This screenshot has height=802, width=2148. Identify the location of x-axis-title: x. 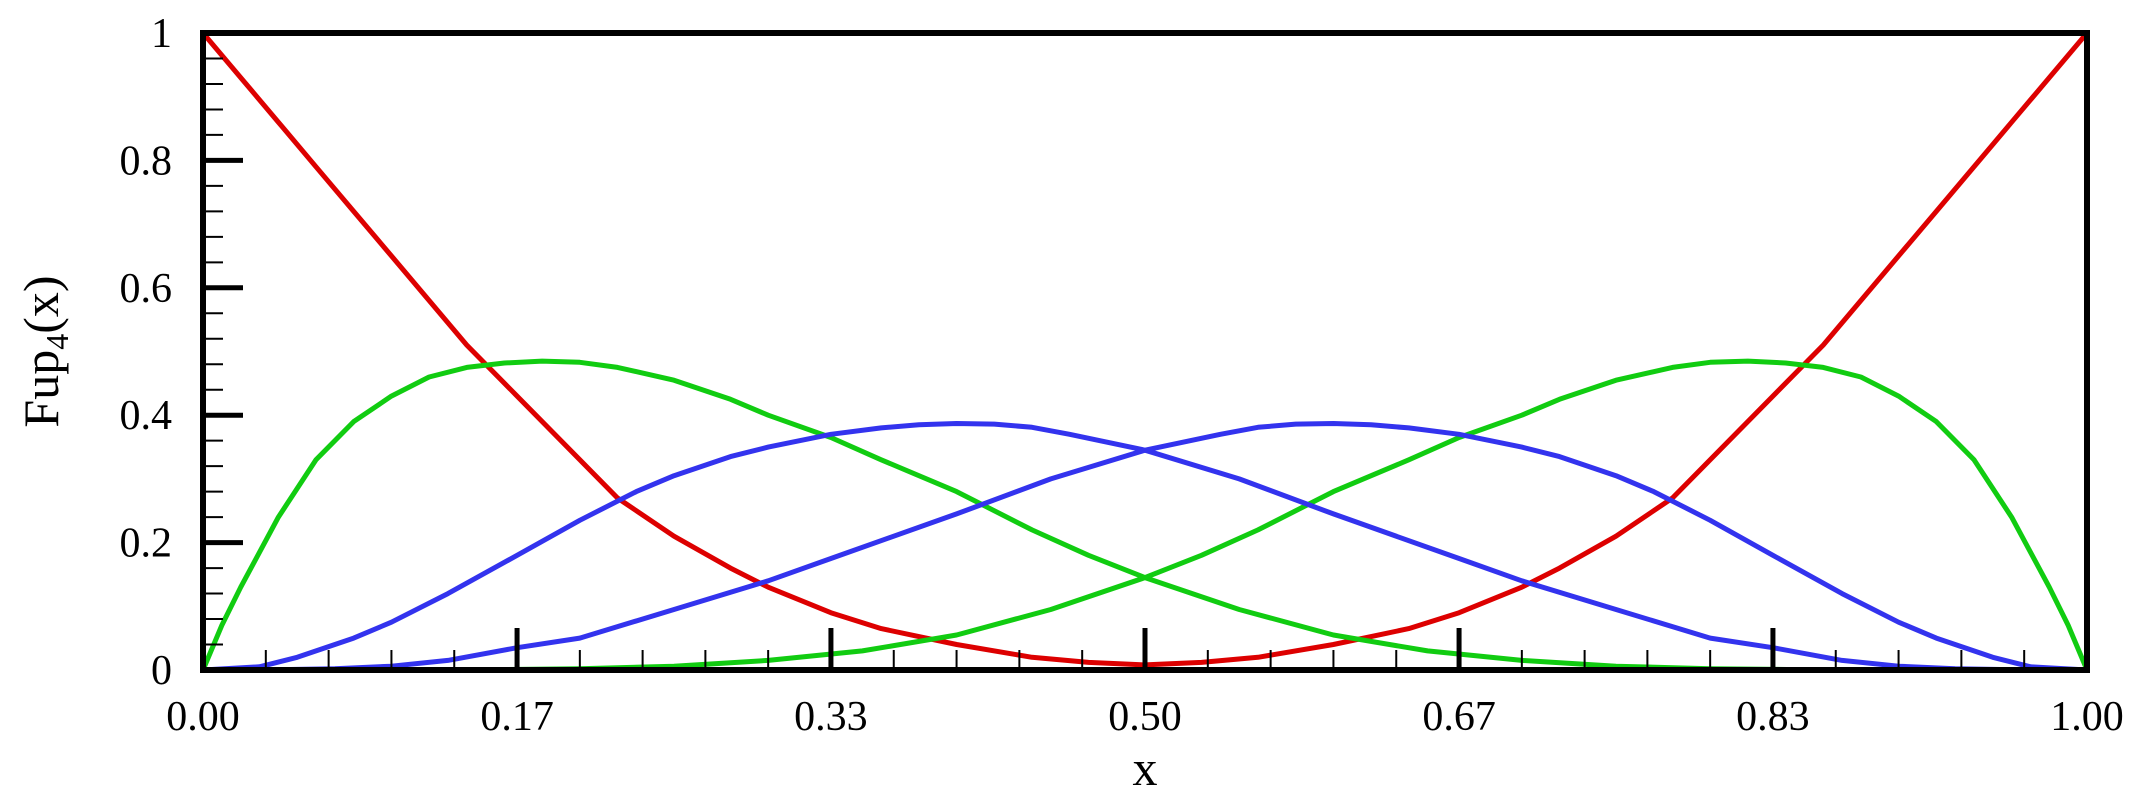
(1145, 768).